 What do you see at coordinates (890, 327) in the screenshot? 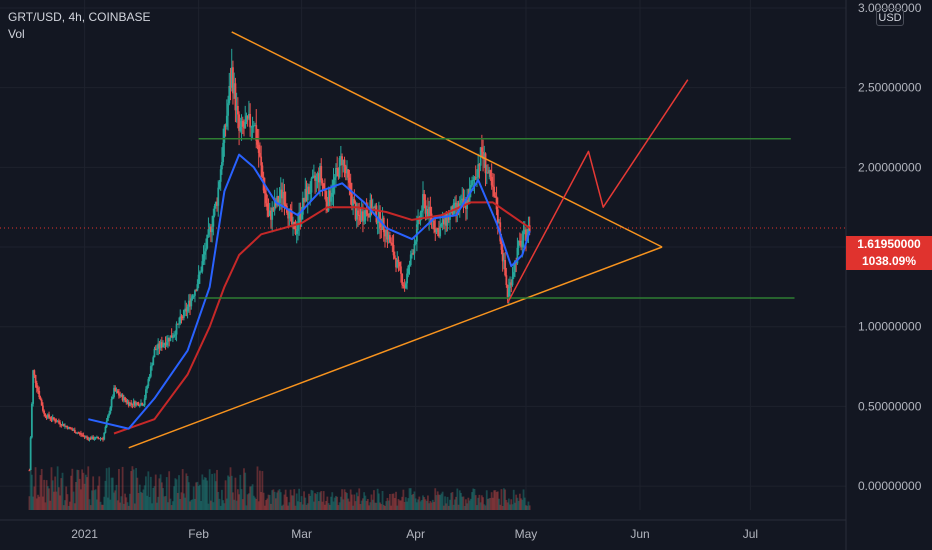
I see `y-tick-label: 1.00000000` at bounding box center [890, 327].